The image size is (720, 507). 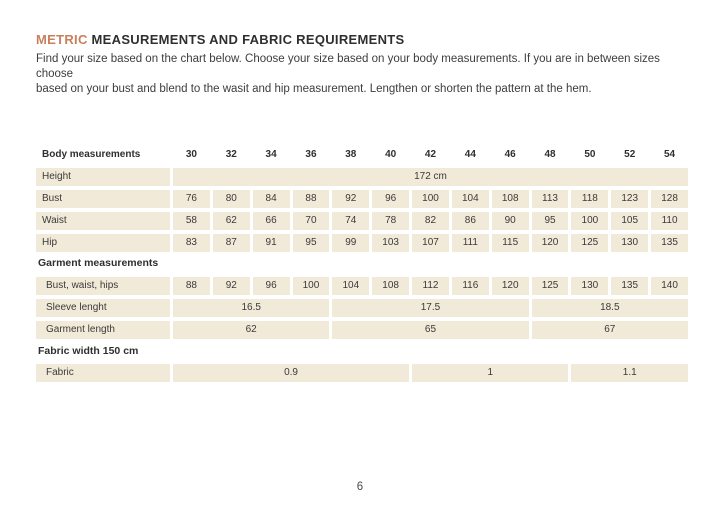 I want to click on row-label-waist: Waist, so click(x=103, y=221).